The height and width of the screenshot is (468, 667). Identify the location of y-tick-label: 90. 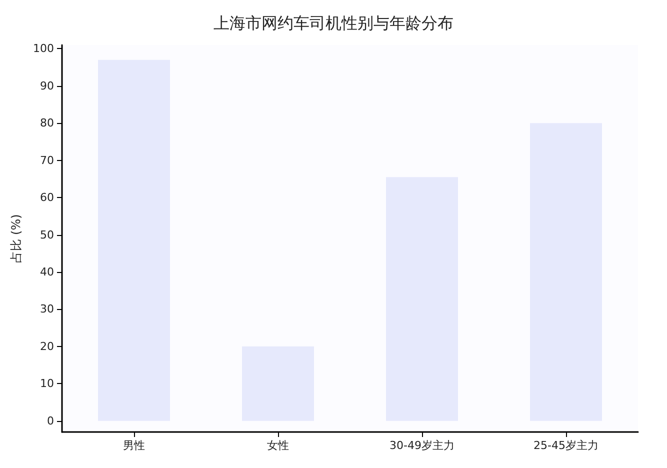
(47, 85).